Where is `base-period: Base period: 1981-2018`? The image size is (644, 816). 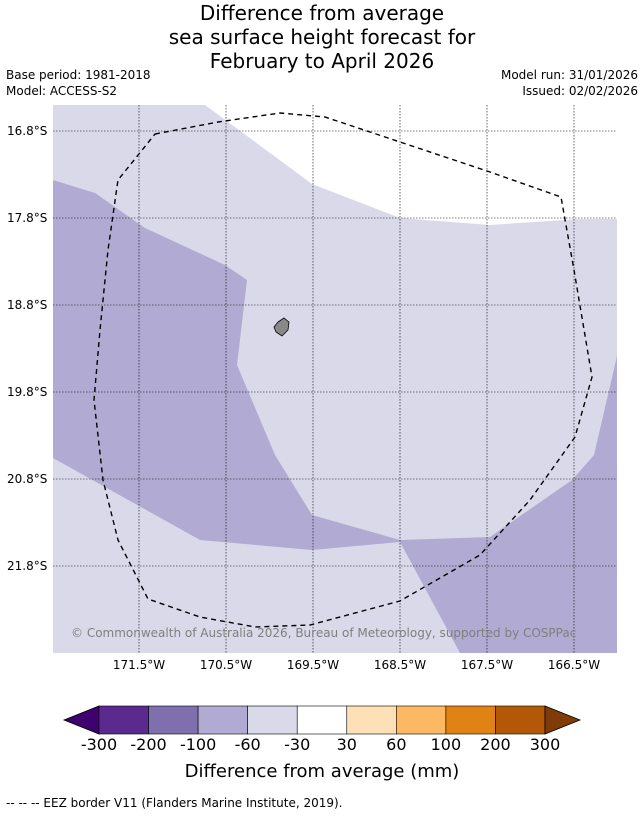 base-period: Base period: 1981-2018 is located at coordinates (78, 75).